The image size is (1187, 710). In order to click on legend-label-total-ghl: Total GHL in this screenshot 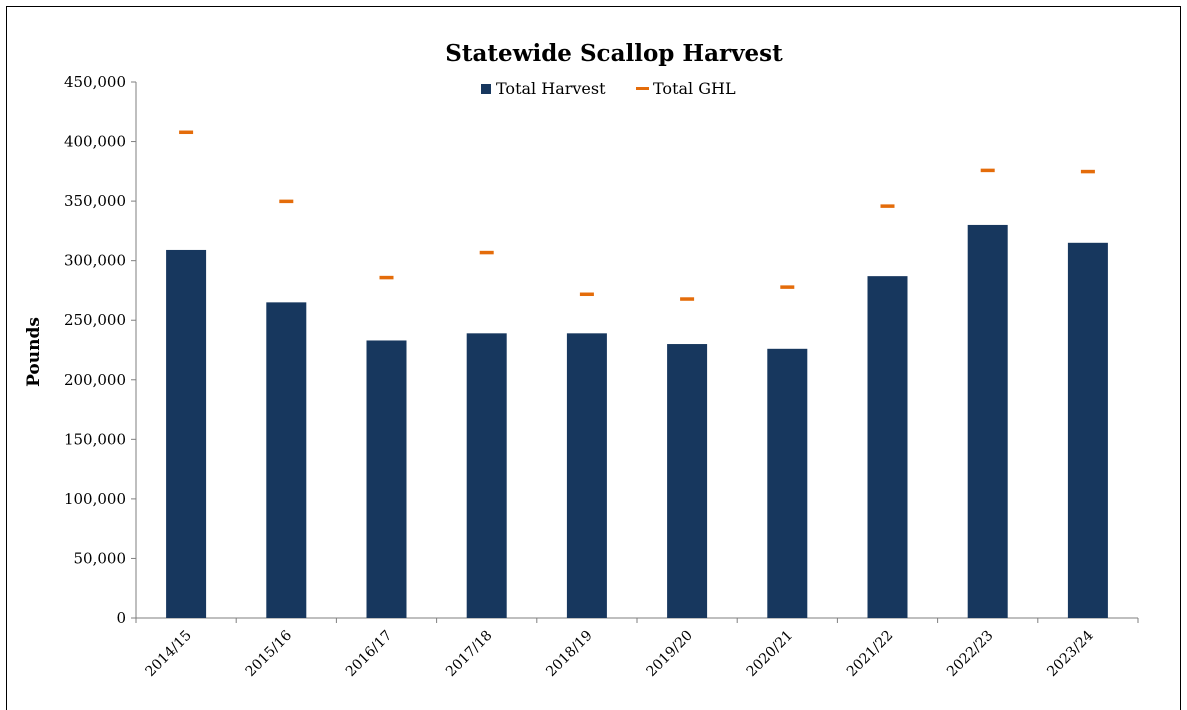, I will do `click(694, 88)`.